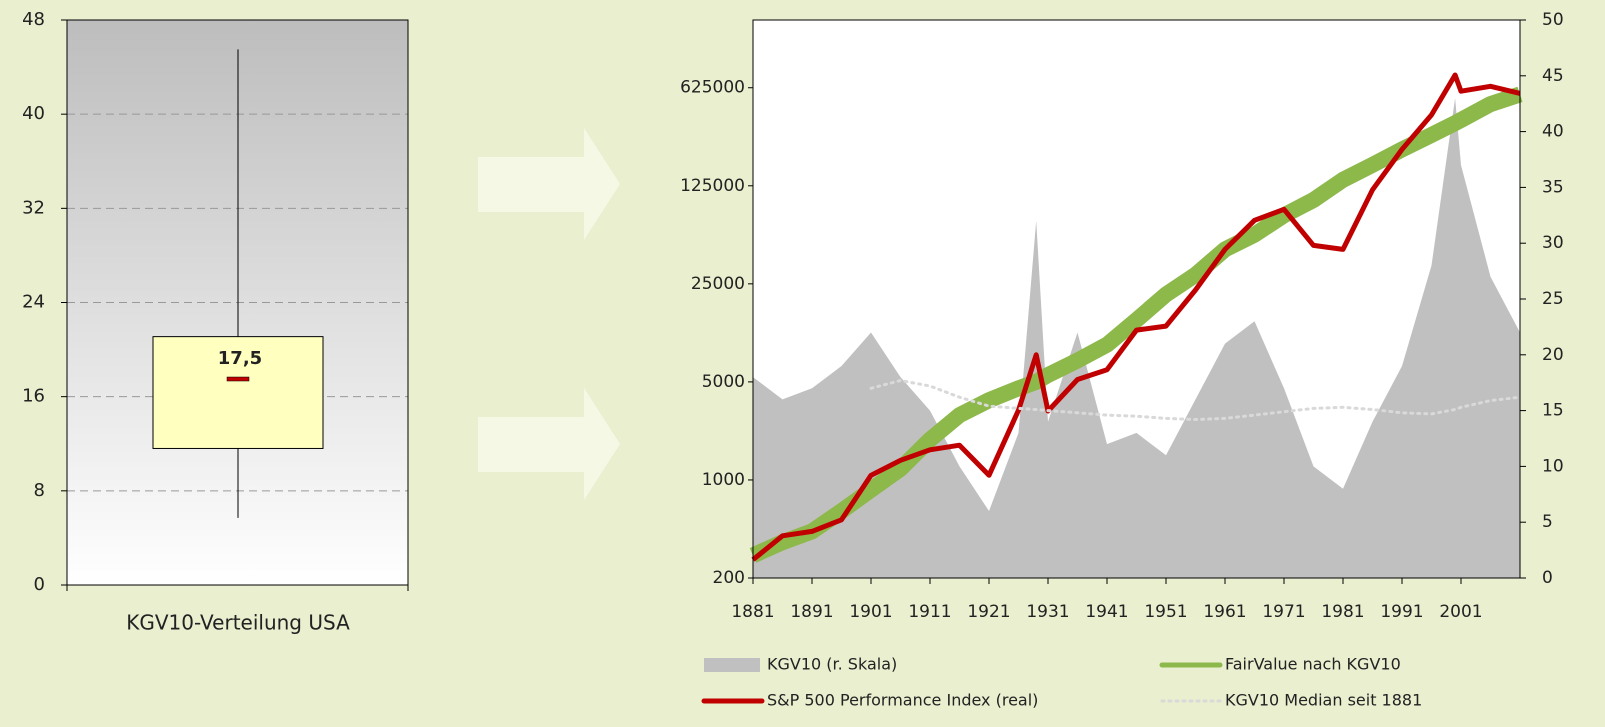 This screenshot has height=727, width=1605. I want to click on legend-label: KGV10 (r. Skala), so click(832, 664).